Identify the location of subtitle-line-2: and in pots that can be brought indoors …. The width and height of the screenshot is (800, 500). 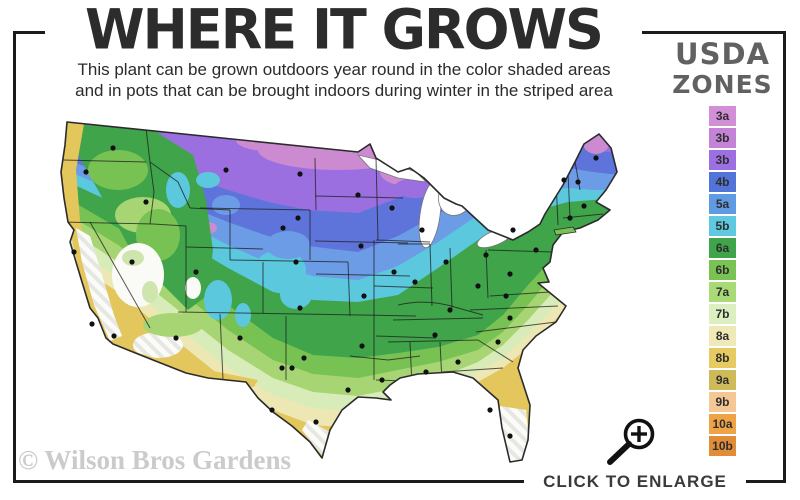
(344, 90).